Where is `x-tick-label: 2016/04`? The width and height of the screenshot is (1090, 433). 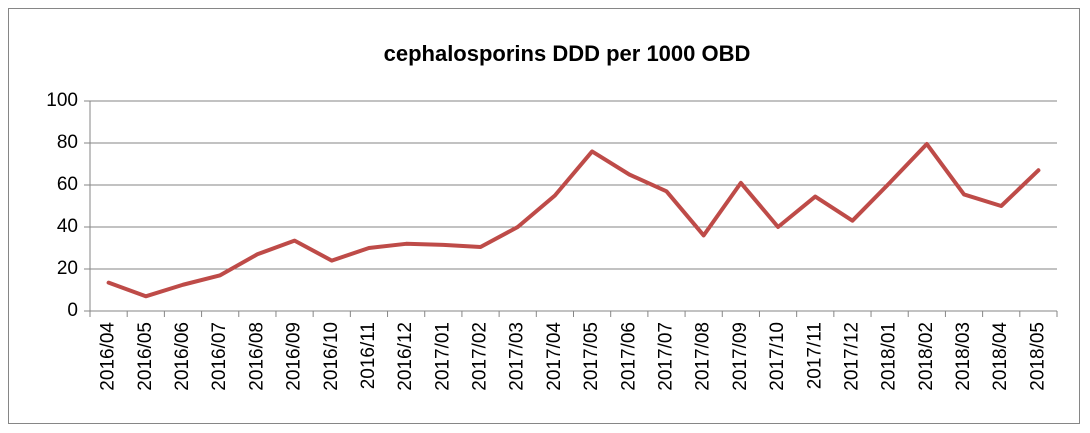 x-tick-label: 2016/04 is located at coordinates (108, 356).